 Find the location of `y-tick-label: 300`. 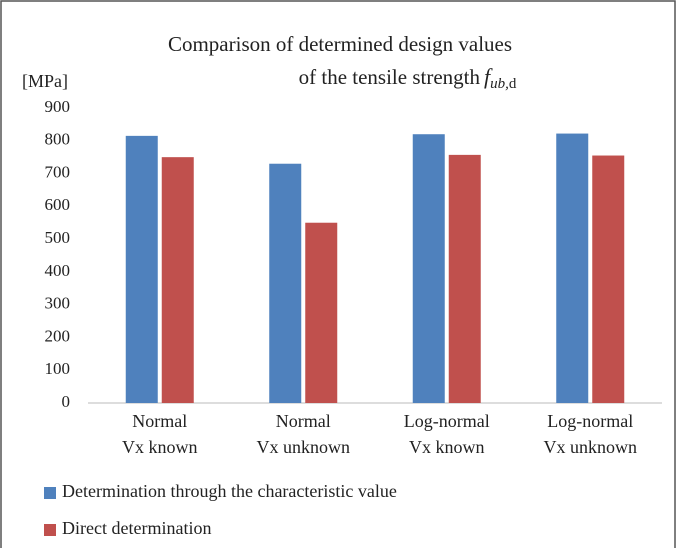

y-tick-label: 300 is located at coordinates (58, 303).